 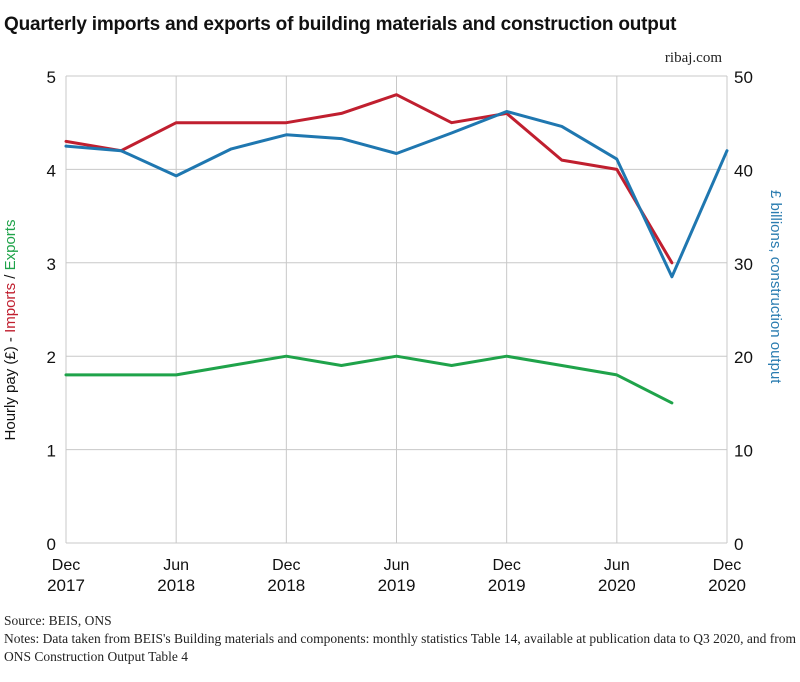 I want to click on y-tick-label-right: 30, so click(x=743, y=264).